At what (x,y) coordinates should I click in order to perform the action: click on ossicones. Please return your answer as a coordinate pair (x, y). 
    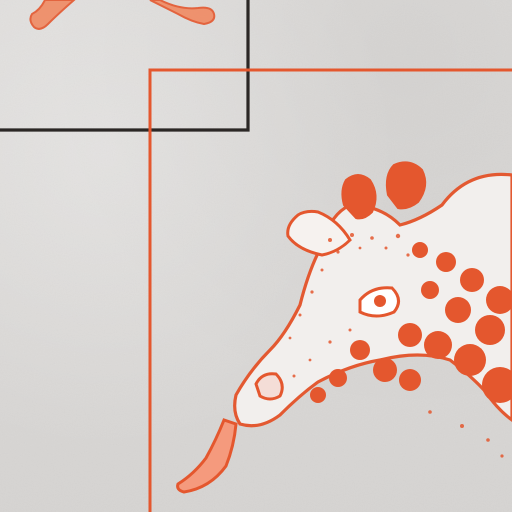
    Looking at the image, I should click on (384, 190).